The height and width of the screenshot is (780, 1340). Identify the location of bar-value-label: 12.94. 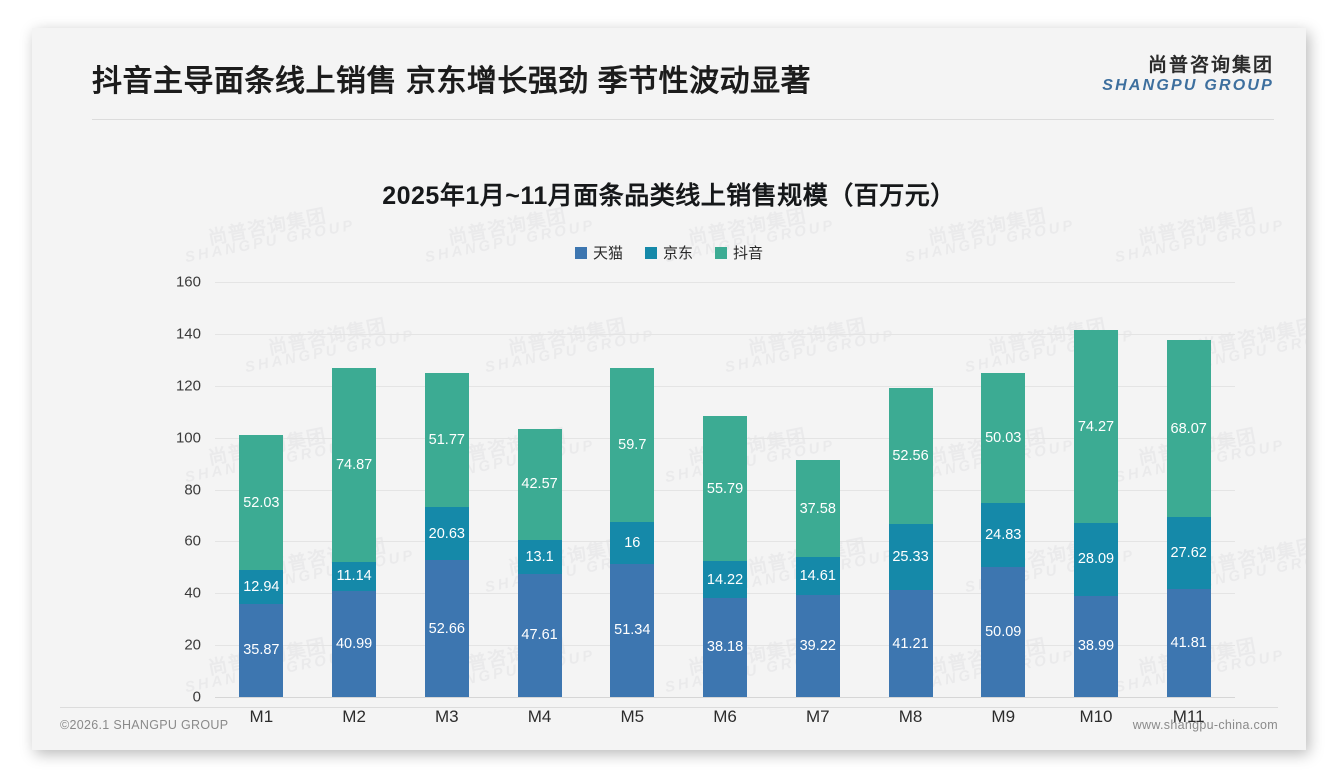
(261, 587).